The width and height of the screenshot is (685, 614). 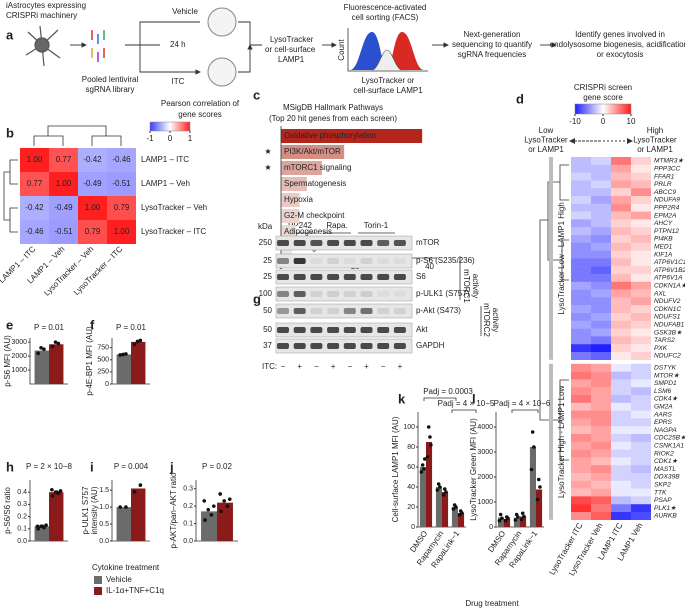 I want to click on gene-label: TTK, so click(x=660, y=492).